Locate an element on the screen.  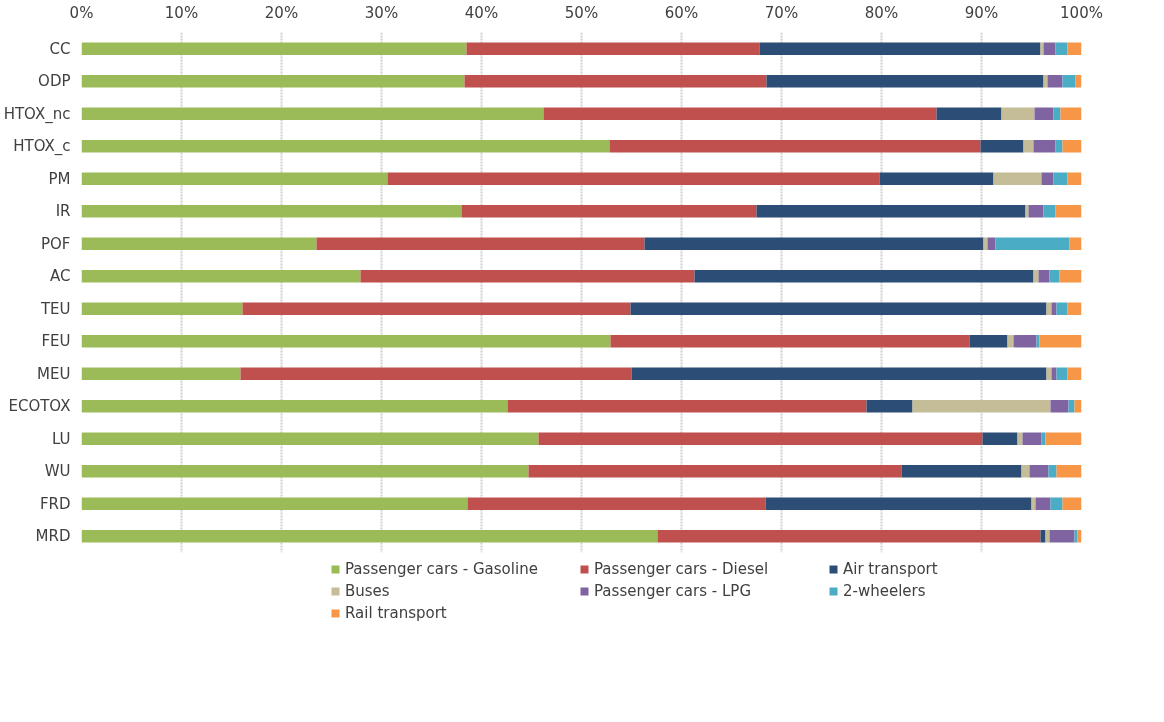
y-tick-label: HTOX_c is located at coordinates (42, 147).